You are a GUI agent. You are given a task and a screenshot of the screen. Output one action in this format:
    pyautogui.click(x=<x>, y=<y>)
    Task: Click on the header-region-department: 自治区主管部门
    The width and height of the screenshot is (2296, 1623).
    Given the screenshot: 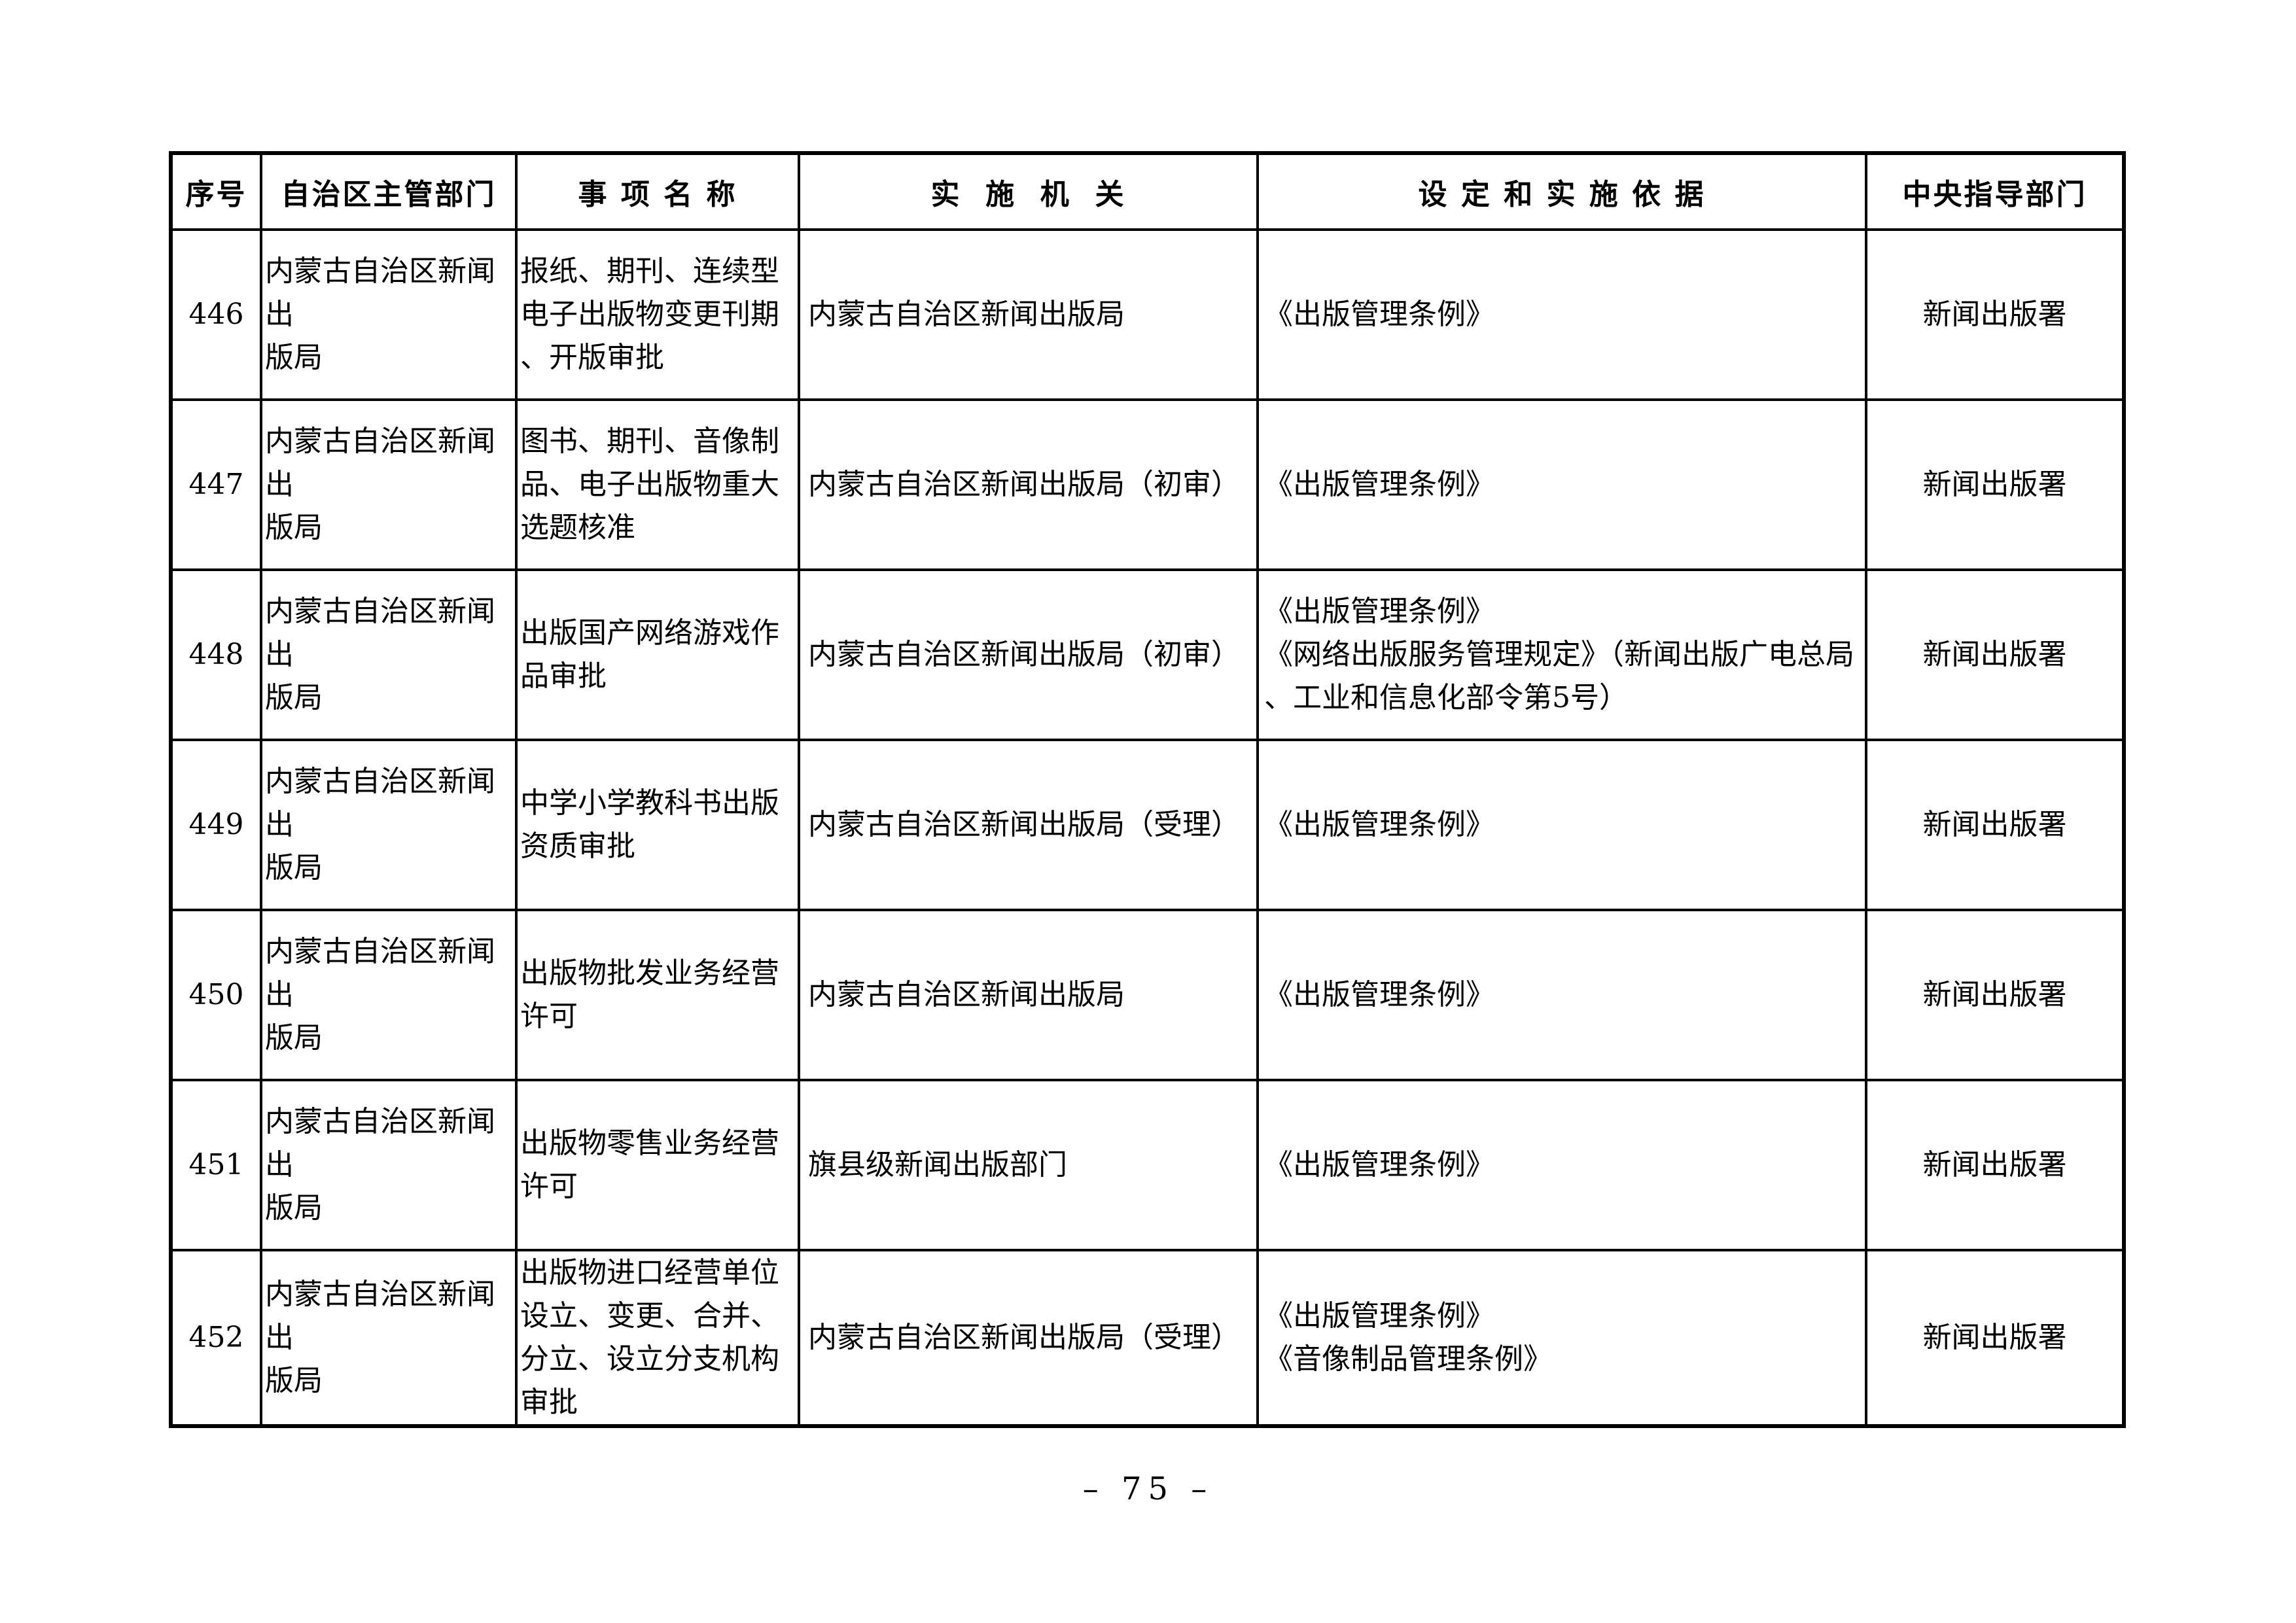 What is the action you would take?
    pyautogui.click(x=389, y=192)
    